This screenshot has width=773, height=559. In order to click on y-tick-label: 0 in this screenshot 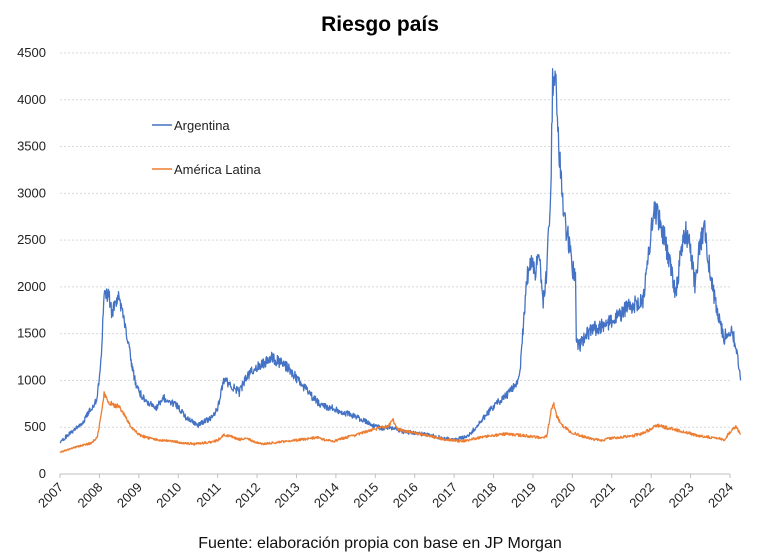, I will do `click(42, 473)`.